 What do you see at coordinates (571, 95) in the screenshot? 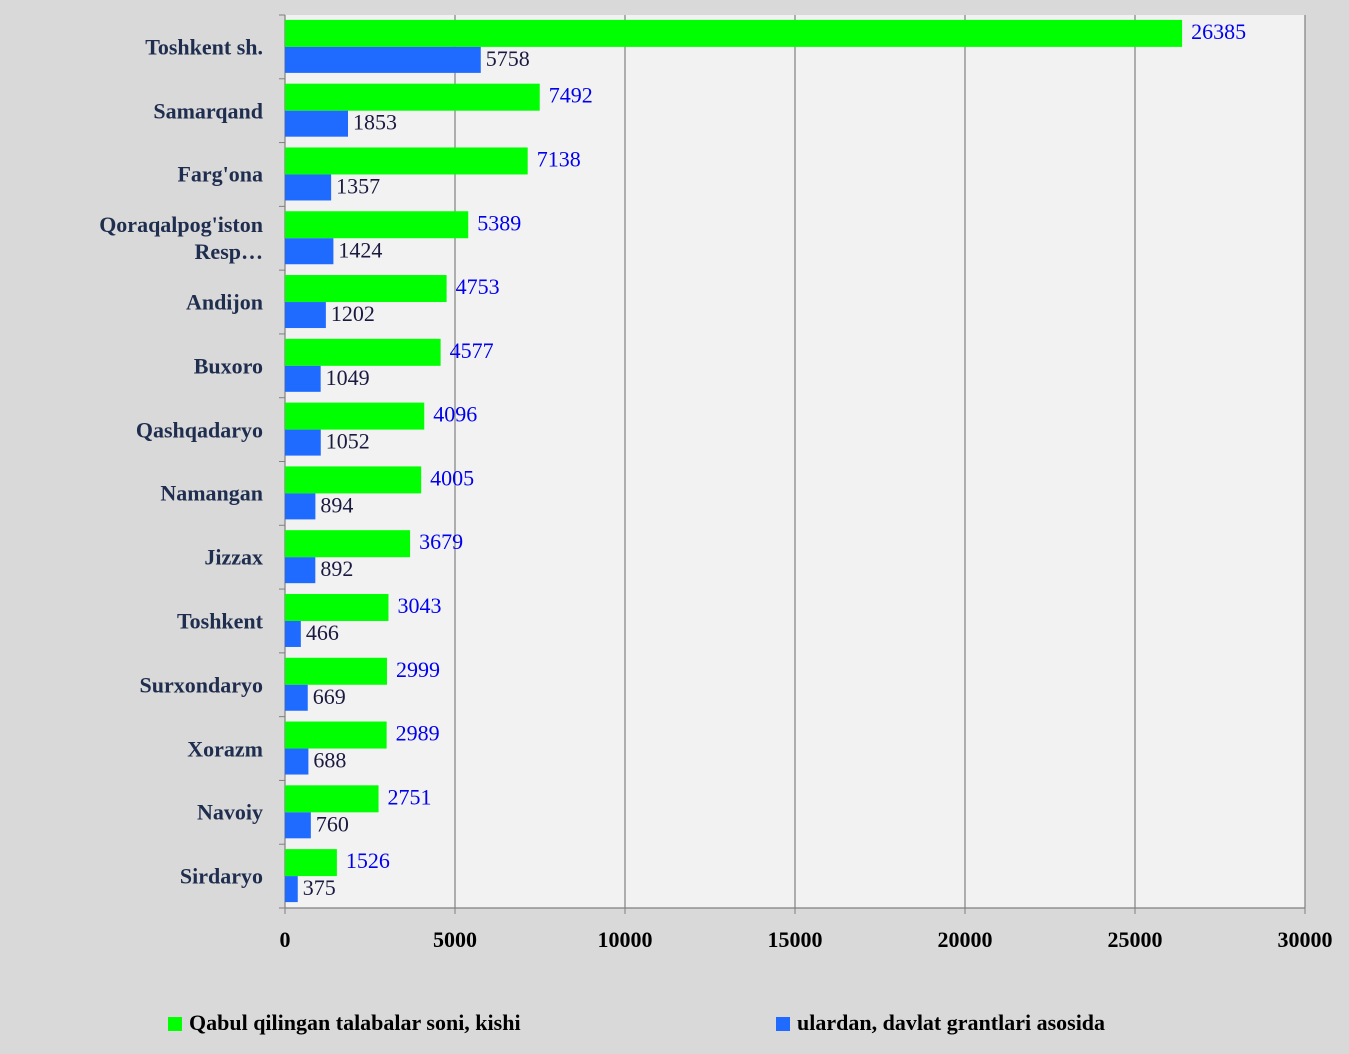
I see `value-label: 7492` at bounding box center [571, 95].